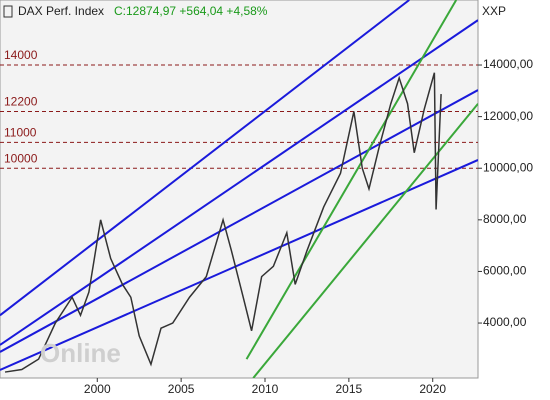 This screenshot has width=550, height=400. I want to click on y-tick-label: 4000,00, so click(505, 322).